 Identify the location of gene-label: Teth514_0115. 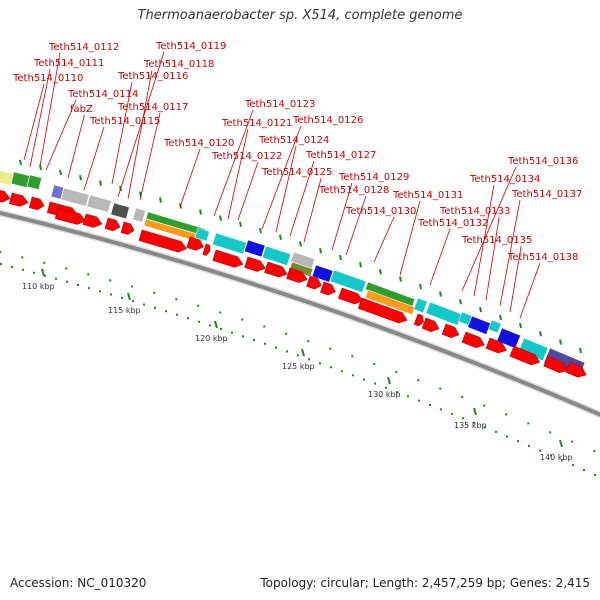
(124, 121).